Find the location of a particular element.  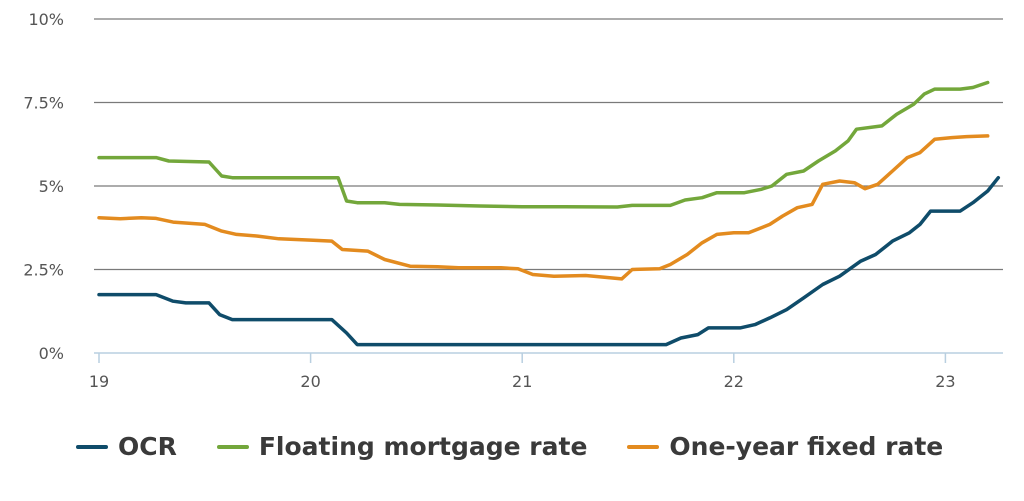

legend-item: One-year fixed rate is located at coordinates (785, 446).